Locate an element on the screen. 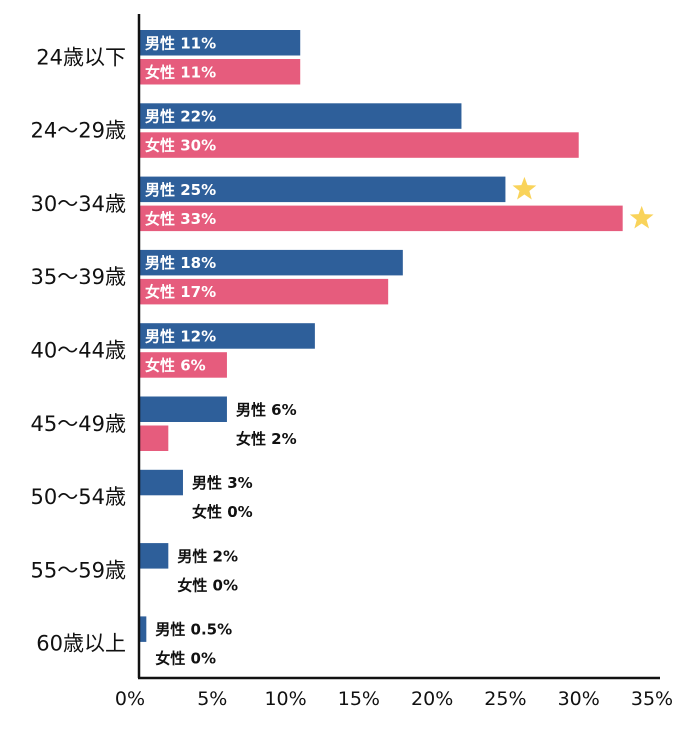  category-label: 40〜44歳 is located at coordinates (78, 350).